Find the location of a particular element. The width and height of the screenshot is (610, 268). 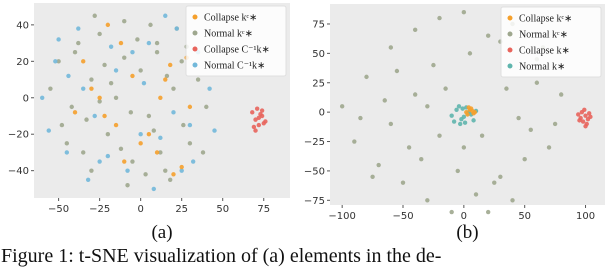

y-tick-label: 20 is located at coordinates (22, 62).